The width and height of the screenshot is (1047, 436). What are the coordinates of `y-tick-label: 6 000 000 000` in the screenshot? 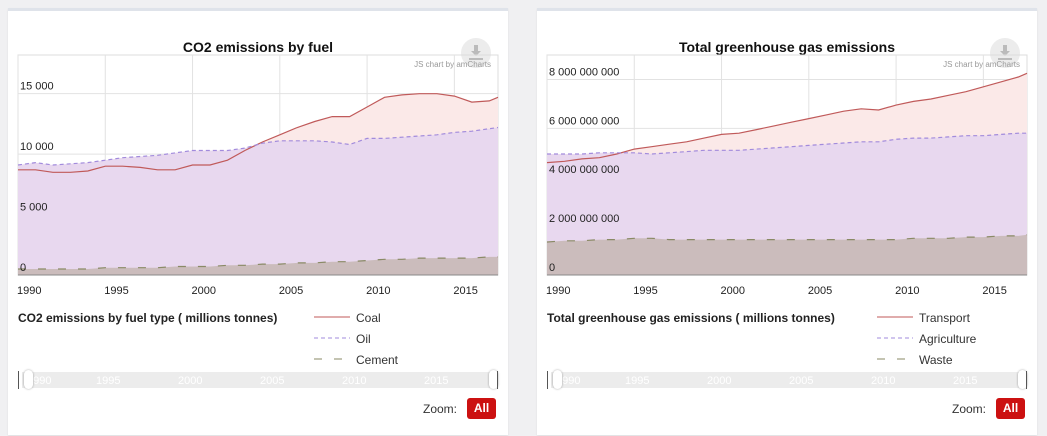 It's located at (584, 121).